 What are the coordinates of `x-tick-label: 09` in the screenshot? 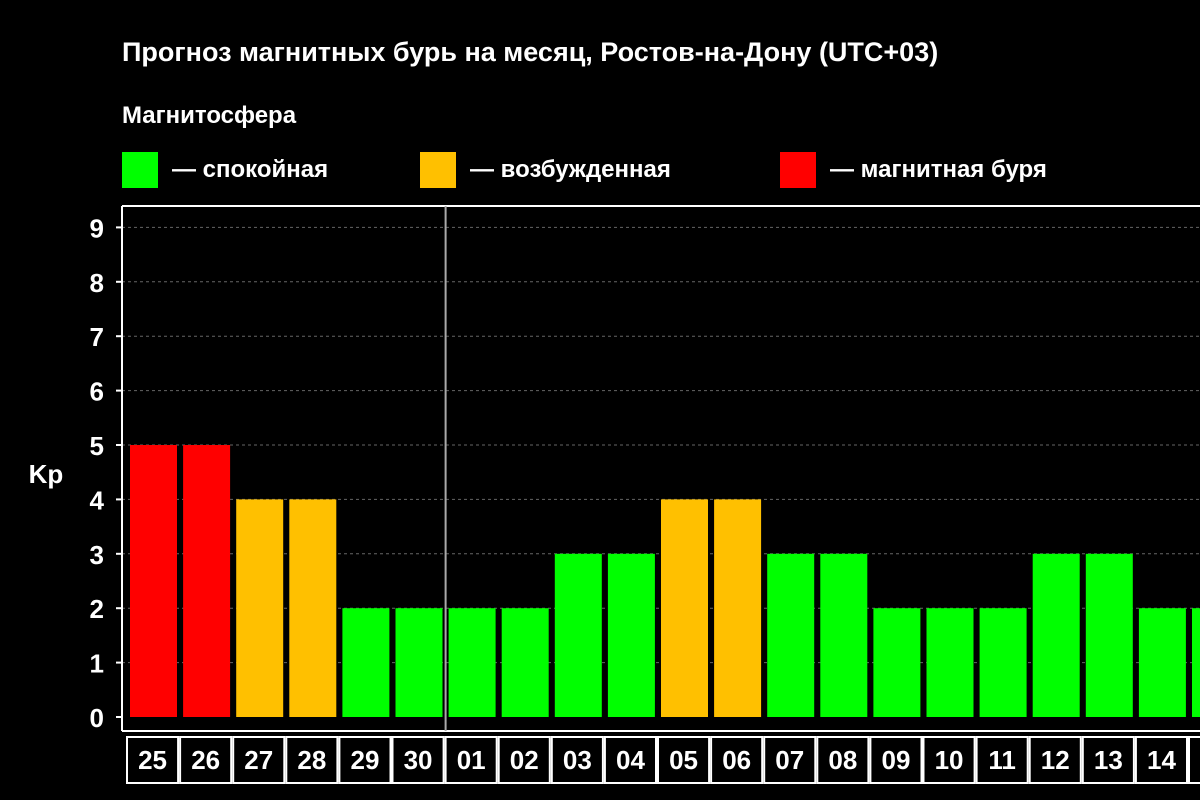 It's located at (895, 760).